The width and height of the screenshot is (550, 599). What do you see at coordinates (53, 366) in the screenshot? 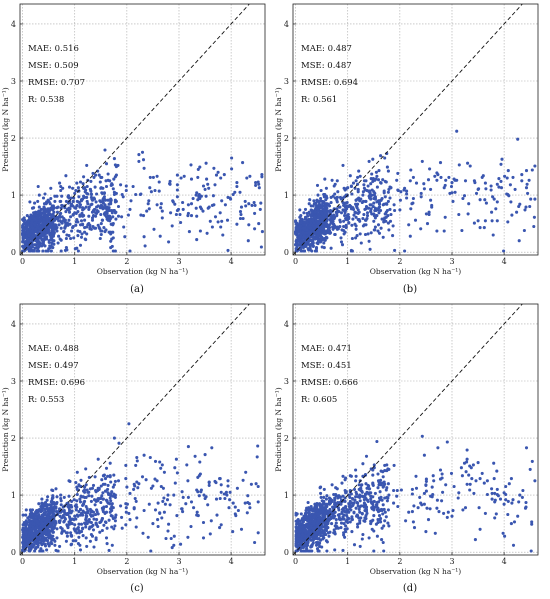
I see `metric-label: MSE: 0.497` at bounding box center [53, 366].